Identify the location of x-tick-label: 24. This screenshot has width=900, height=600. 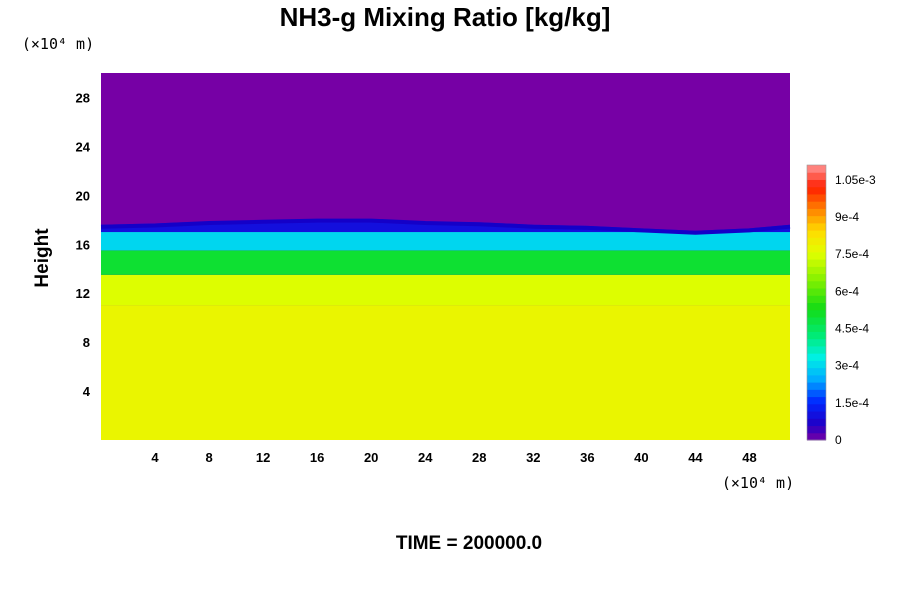
(425, 457).